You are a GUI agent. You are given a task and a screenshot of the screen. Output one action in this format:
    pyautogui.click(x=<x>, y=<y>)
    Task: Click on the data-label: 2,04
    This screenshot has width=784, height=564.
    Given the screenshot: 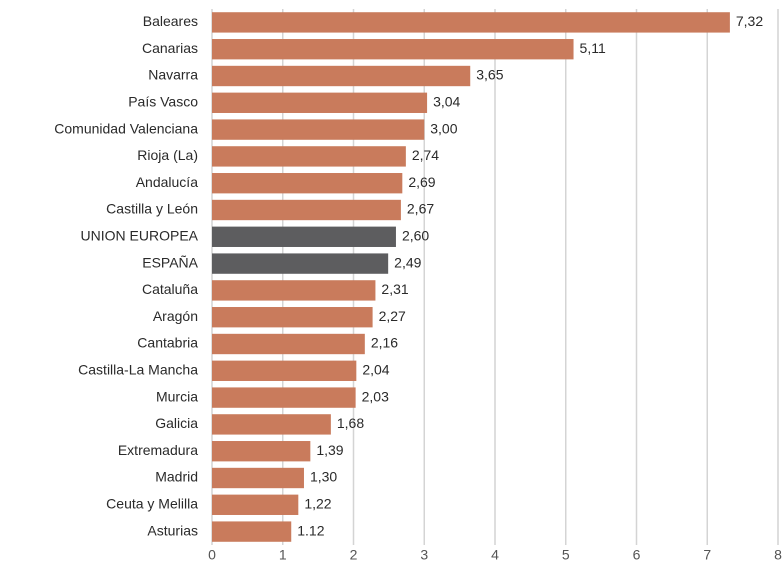 What is the action you would take?
    pyautogui.click(x=375, y=370)
    